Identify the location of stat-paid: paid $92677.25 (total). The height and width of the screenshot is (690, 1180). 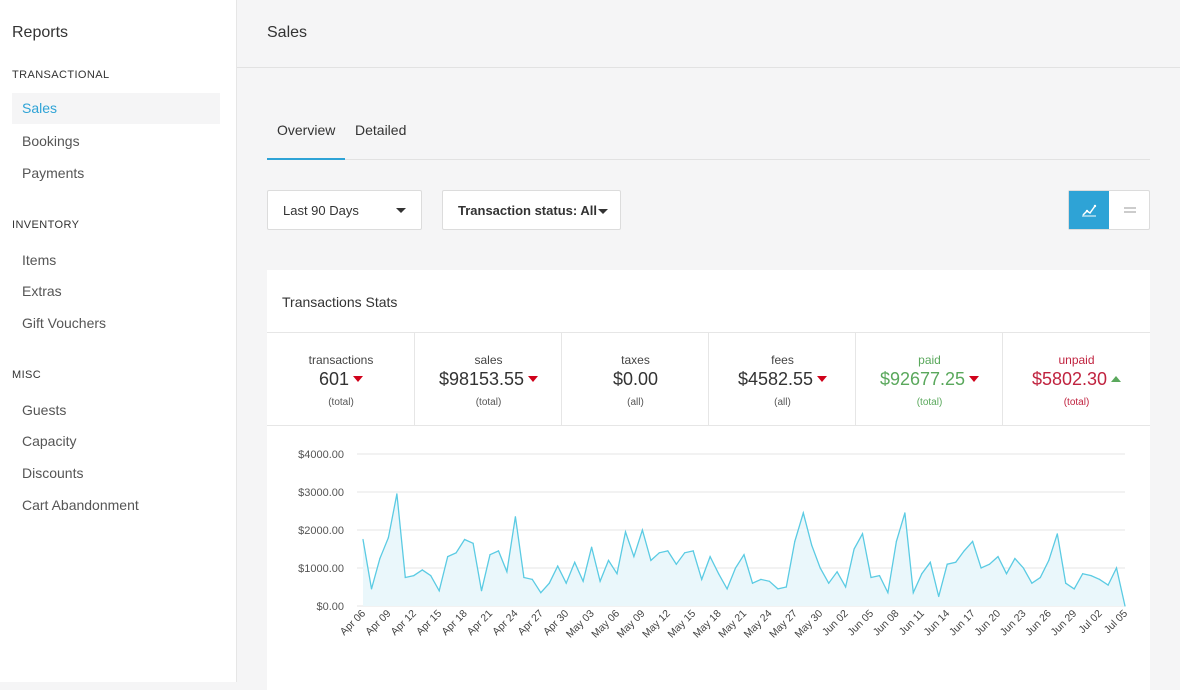
(929, 379).